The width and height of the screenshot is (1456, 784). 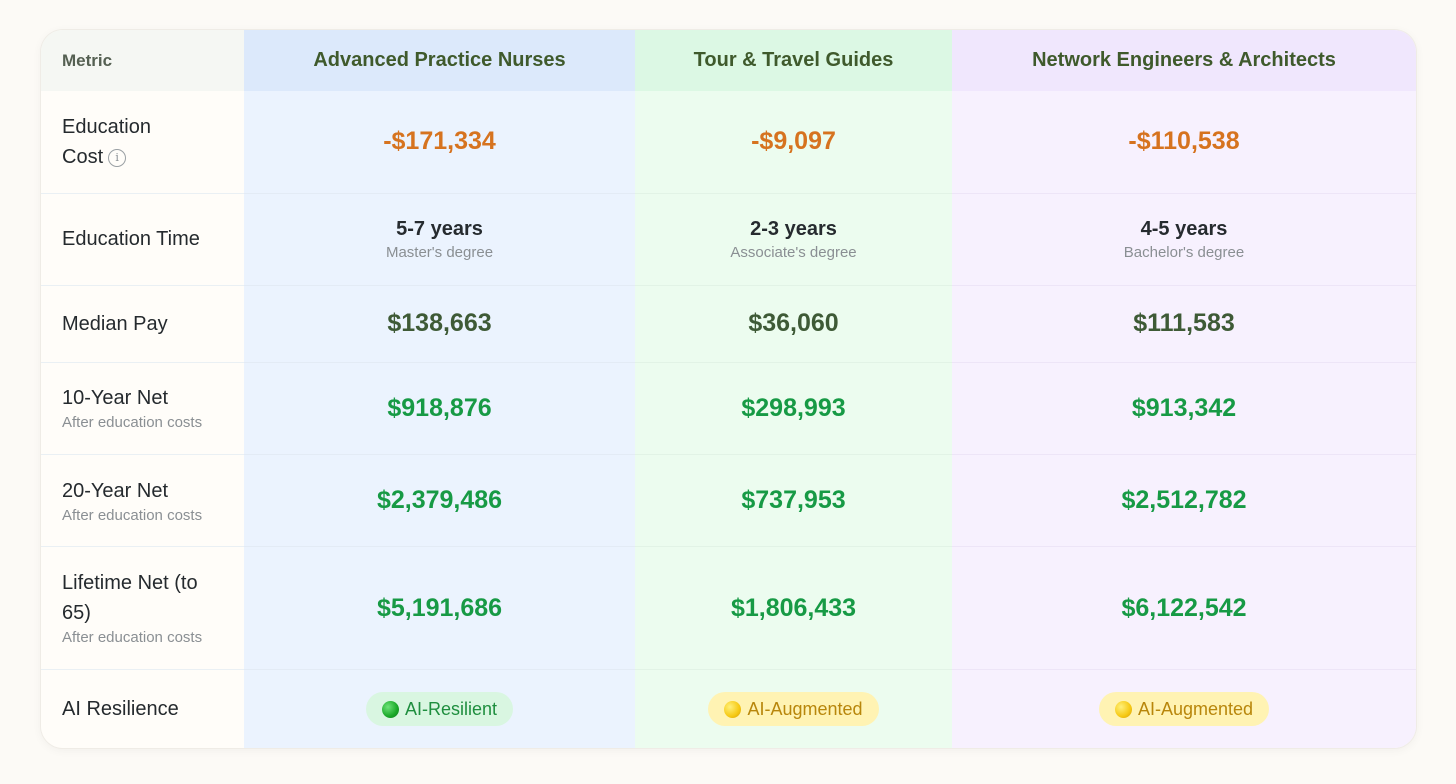 I want to click on education-time-value: 2-3 years, so click(x=793, y=229).